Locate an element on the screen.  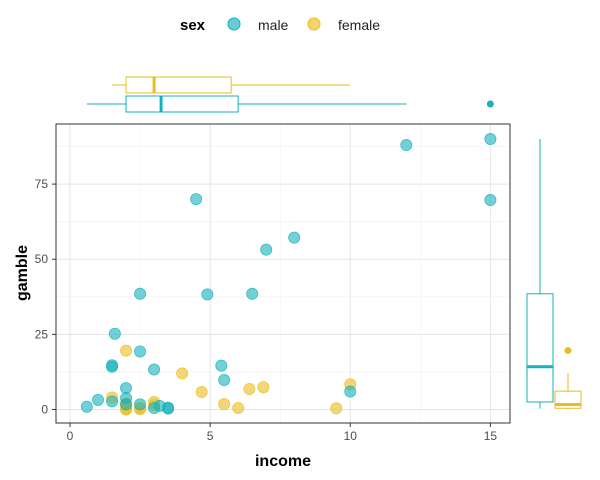
gamble-marginal-boxplots is located at coordinates (554, 274).